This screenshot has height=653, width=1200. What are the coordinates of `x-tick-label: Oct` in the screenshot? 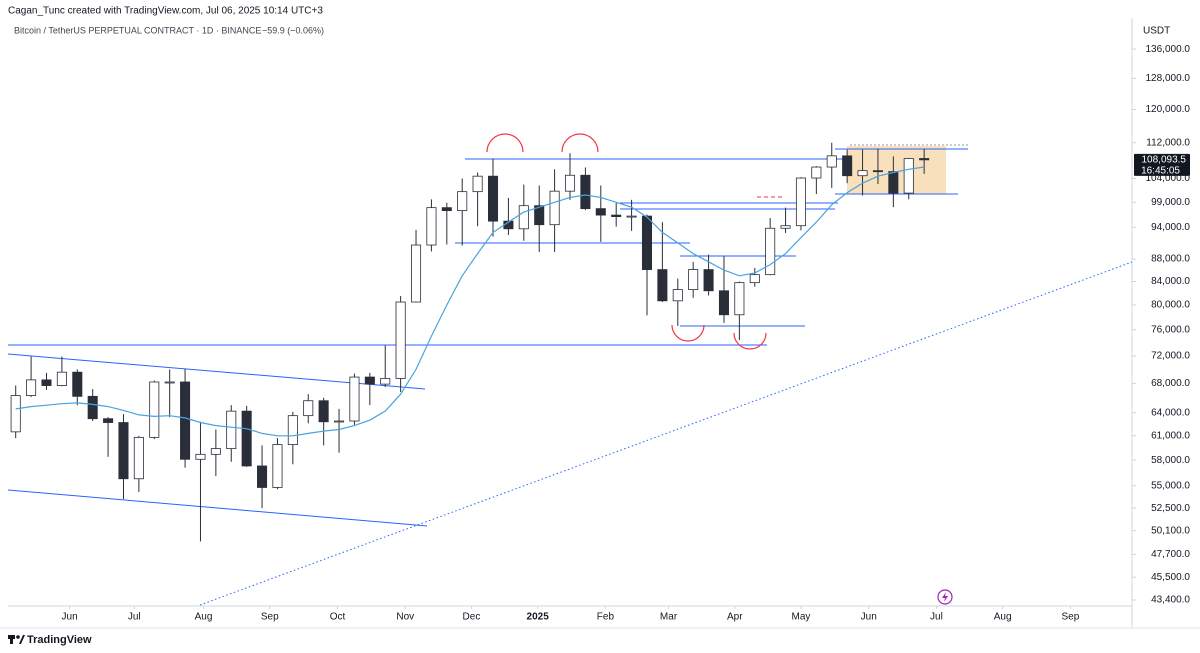 It's located at (338, 617).